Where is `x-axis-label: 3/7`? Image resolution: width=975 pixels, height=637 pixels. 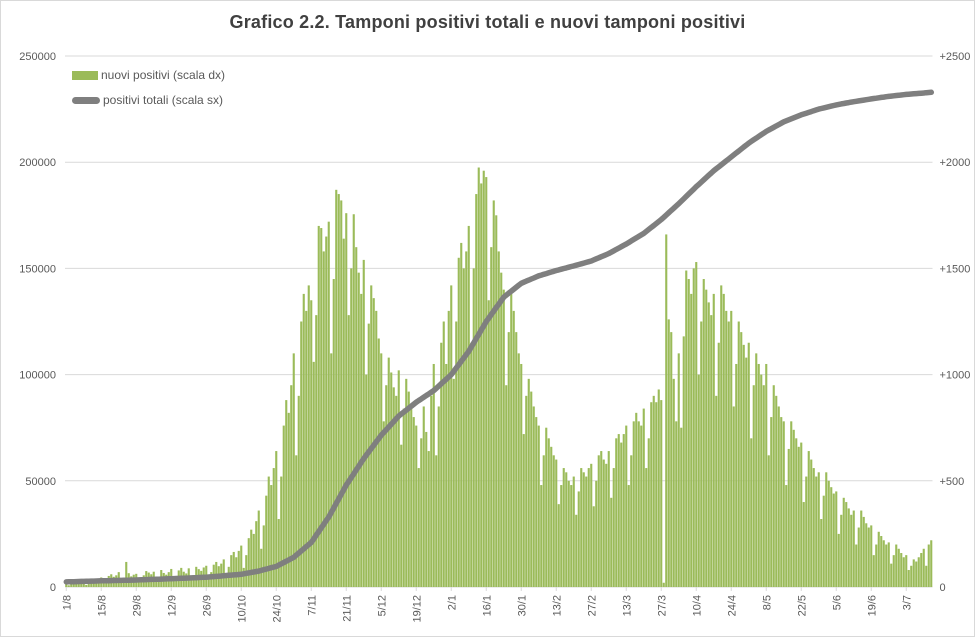
x-axis-label: 3/7 is located at coordinates (907, 602).